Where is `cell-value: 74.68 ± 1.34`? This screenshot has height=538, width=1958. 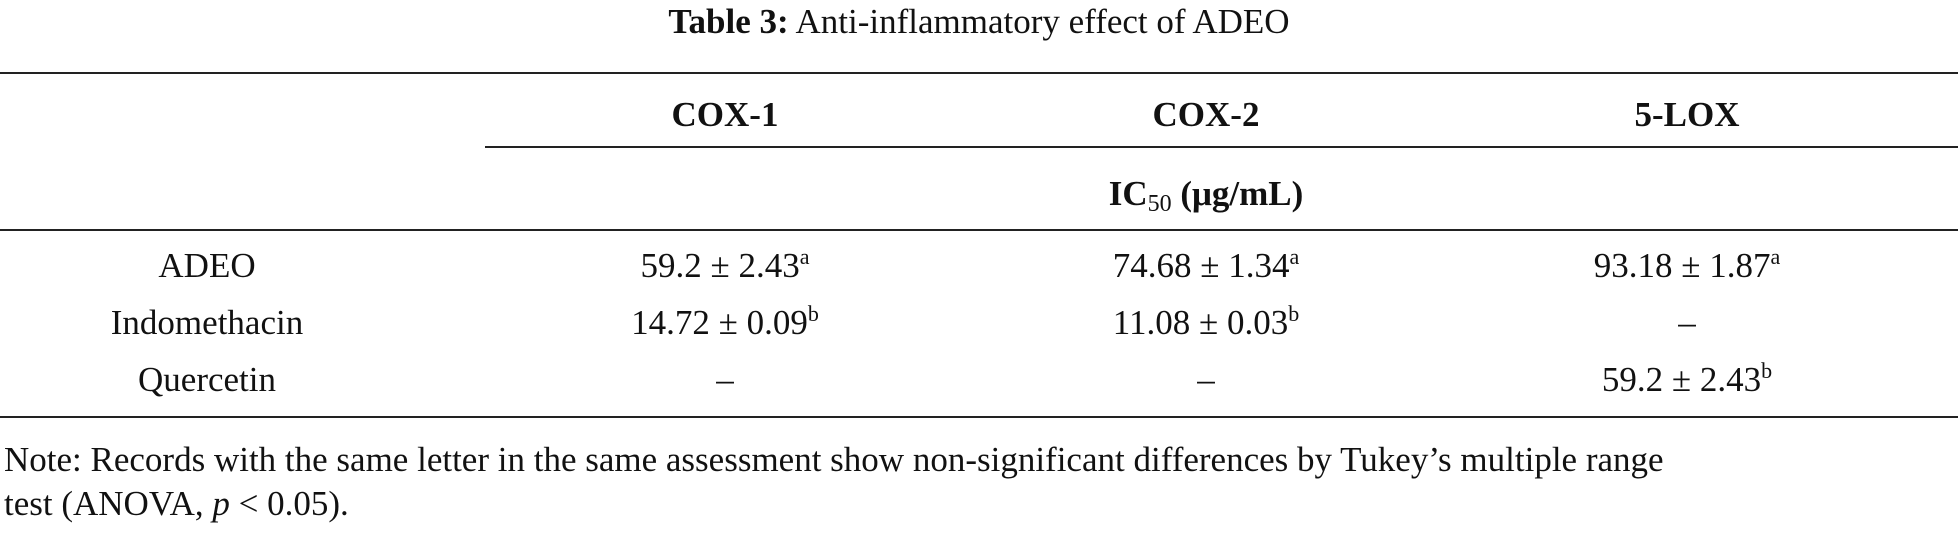 cell-value: 74.68 ± 1.34 is located at coordinates (1201, 265).